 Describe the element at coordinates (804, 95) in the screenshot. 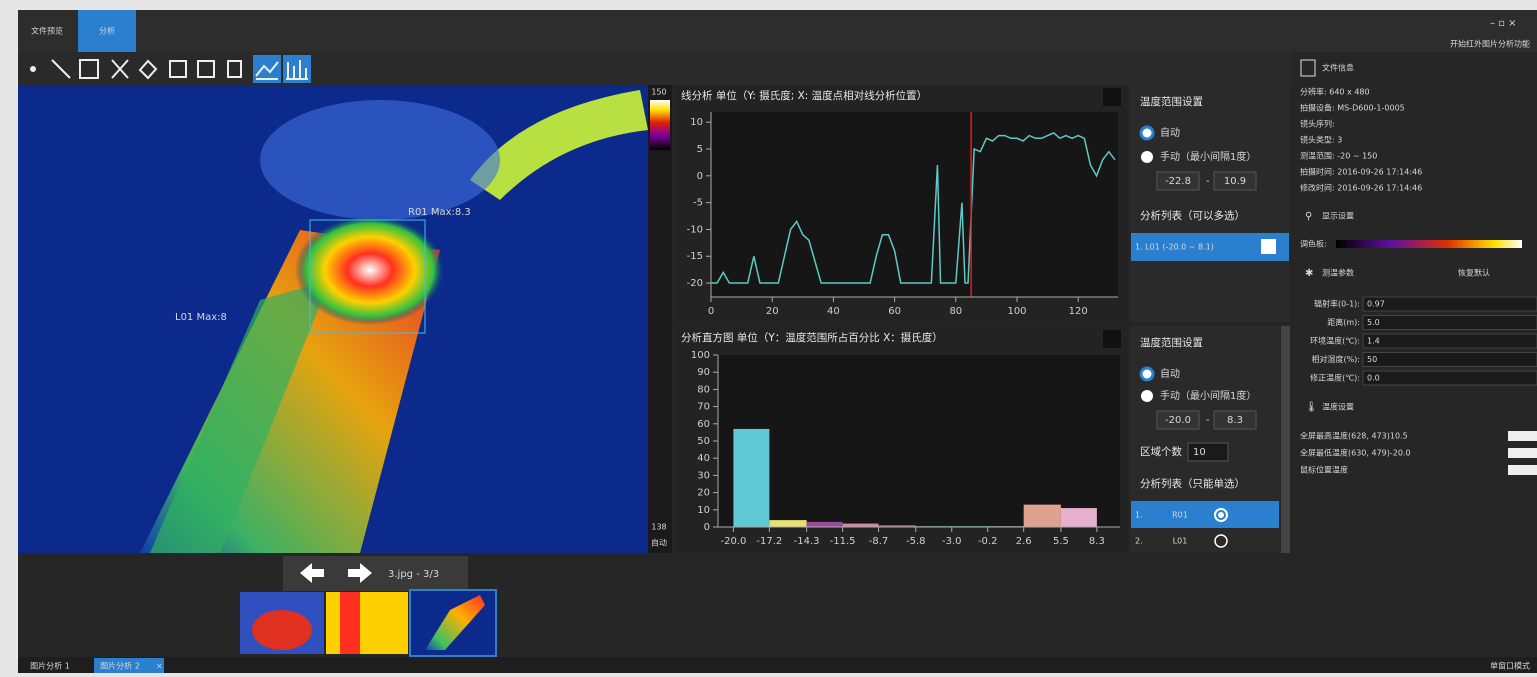

I see `line-title: 线分析 单位（Y: 摄氏度; X: 温度点相对线分析位置）` at that location.